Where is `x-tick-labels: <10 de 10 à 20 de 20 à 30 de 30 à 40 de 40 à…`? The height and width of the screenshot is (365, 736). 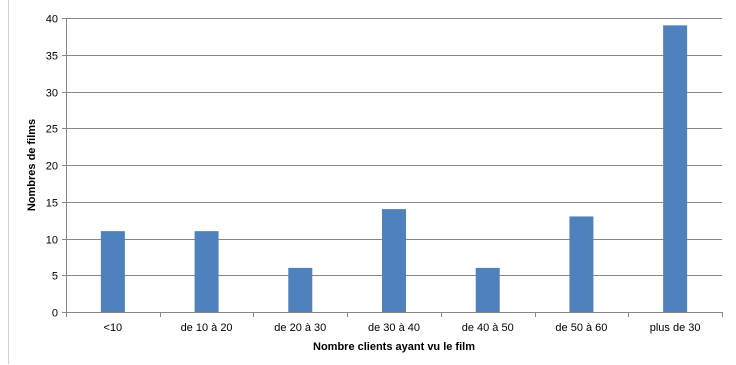 x-tick-labels: <10 de 10 à 20 de 20 à 30 de 30 à 40 de 40 à… is located at coordinates (402, 328).